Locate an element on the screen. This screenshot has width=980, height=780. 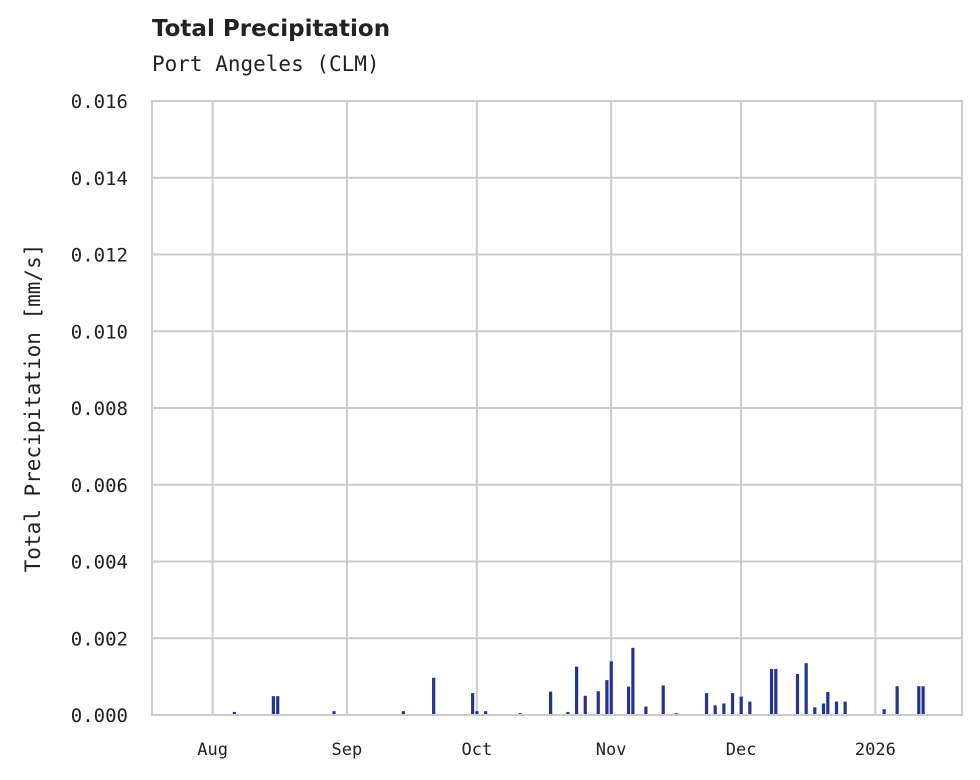
y-tick-label: 0.014 is located at coordinates (99, 179).